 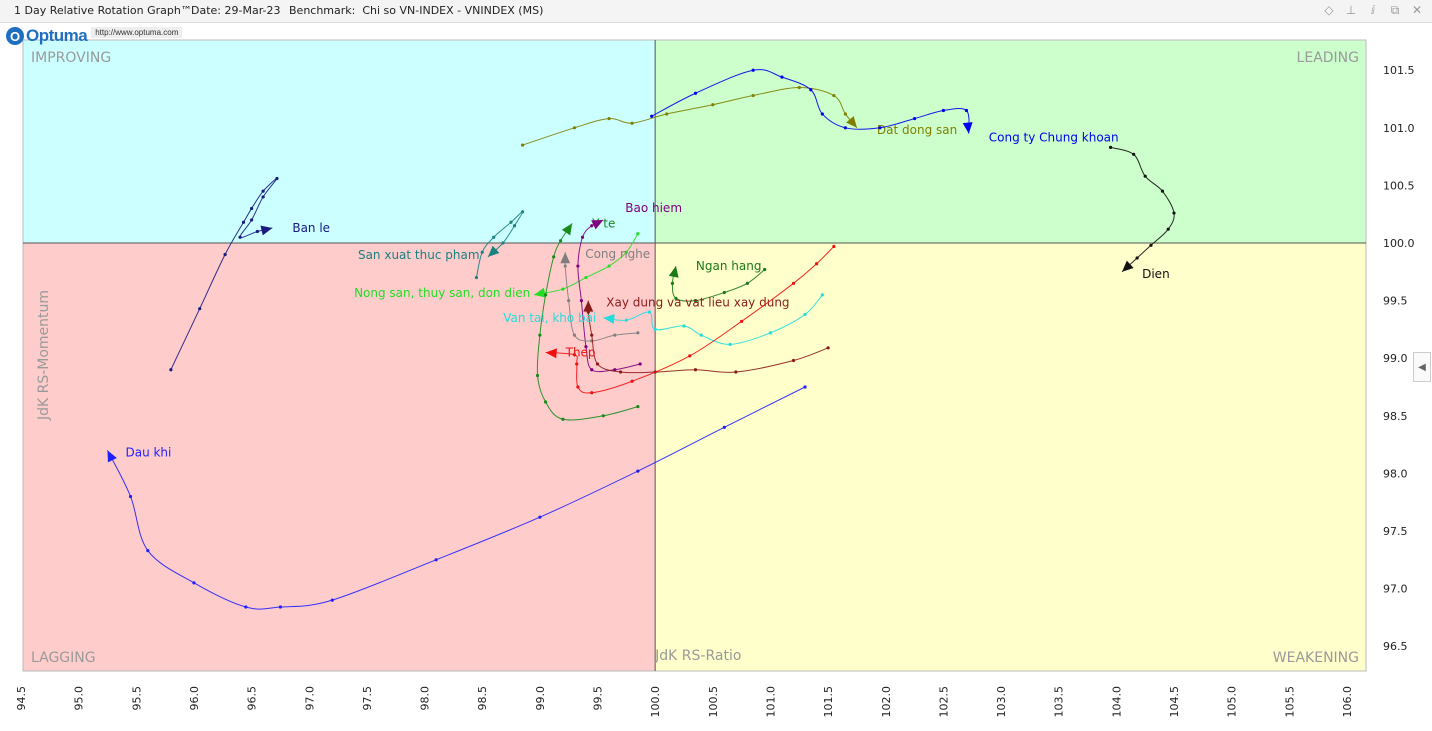 I want to click on x-axis-title: JdK RS-Ratio, so click(x=697, y=656).